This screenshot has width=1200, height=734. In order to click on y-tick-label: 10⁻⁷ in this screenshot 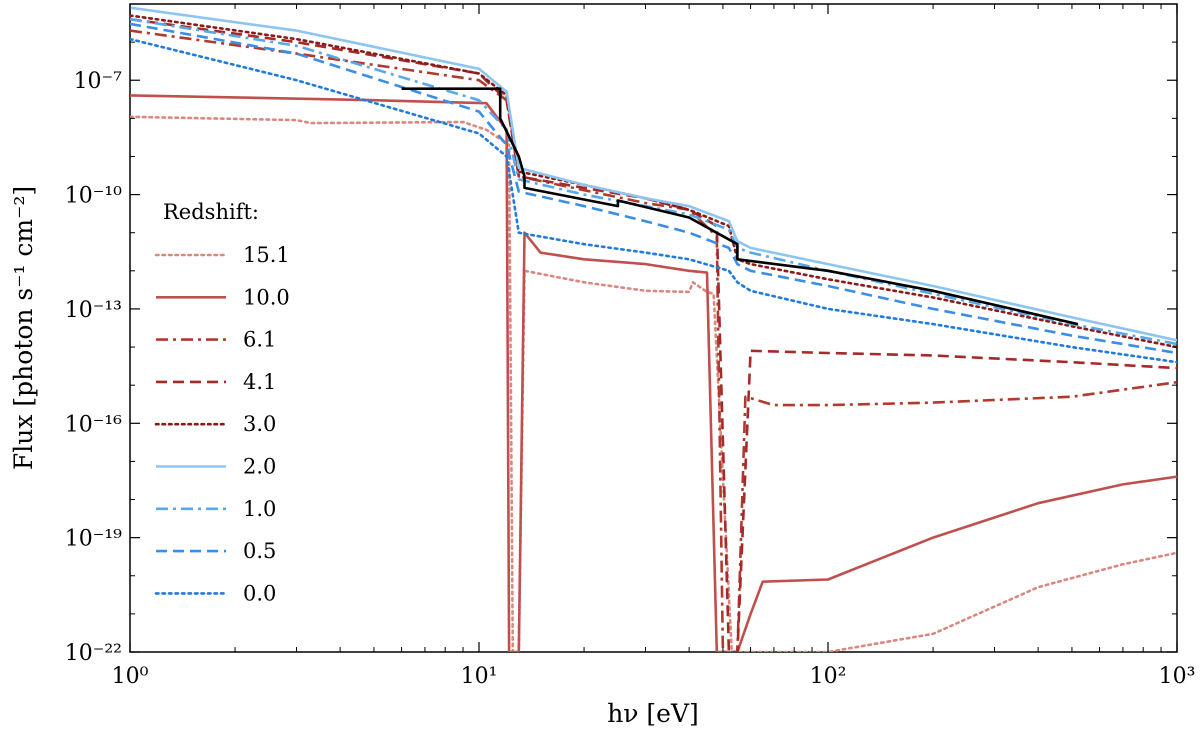, I will do `click(98, 81)`.